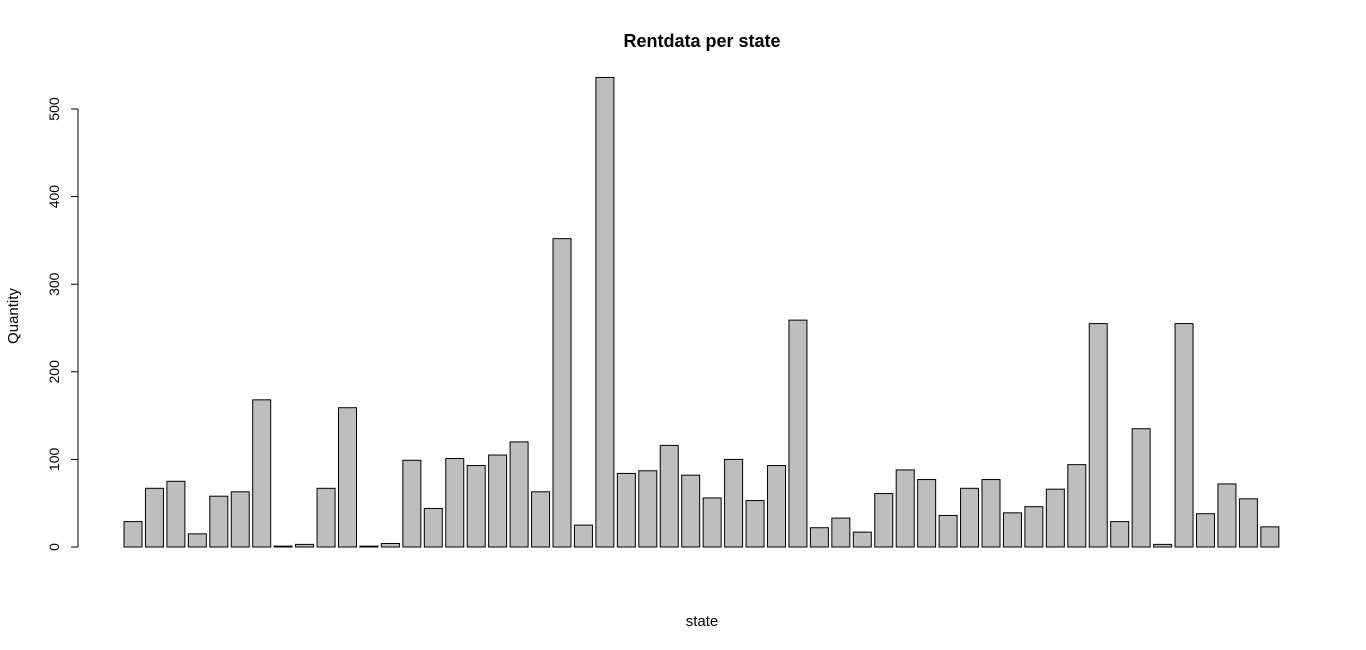 This screenshot has width=1366, height=650. What do you see at coordinates (62, 324) in the screenshot?
I see `y-axis: 0 100 200 300 400 500` at bounding box center [62, 324].